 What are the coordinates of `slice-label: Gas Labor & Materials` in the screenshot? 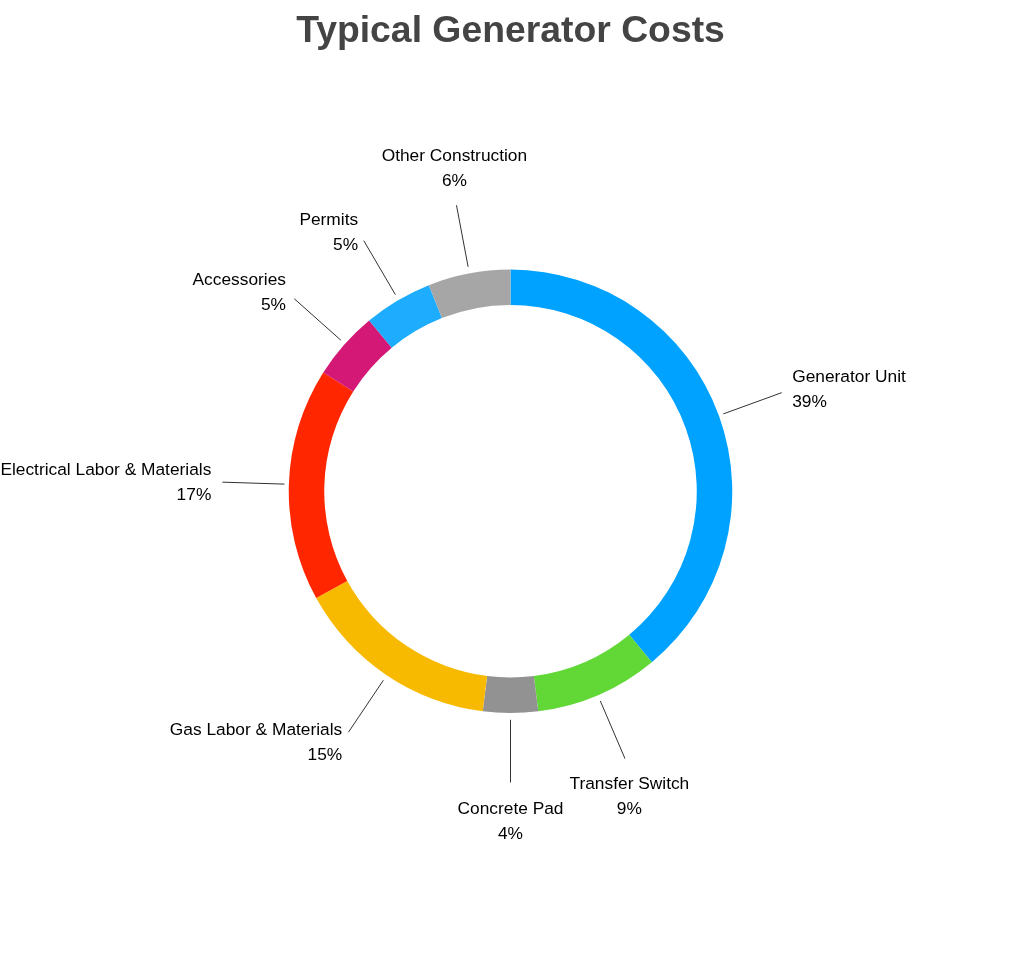 It's located at (256, 728).